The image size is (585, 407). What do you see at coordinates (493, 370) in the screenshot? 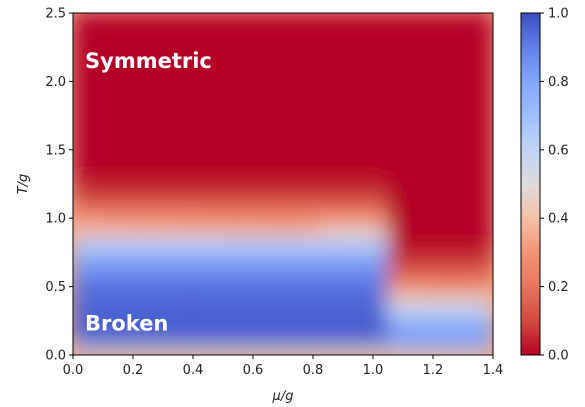
I see `x-tick-label: 1.4` at bounding box center [493, 370].